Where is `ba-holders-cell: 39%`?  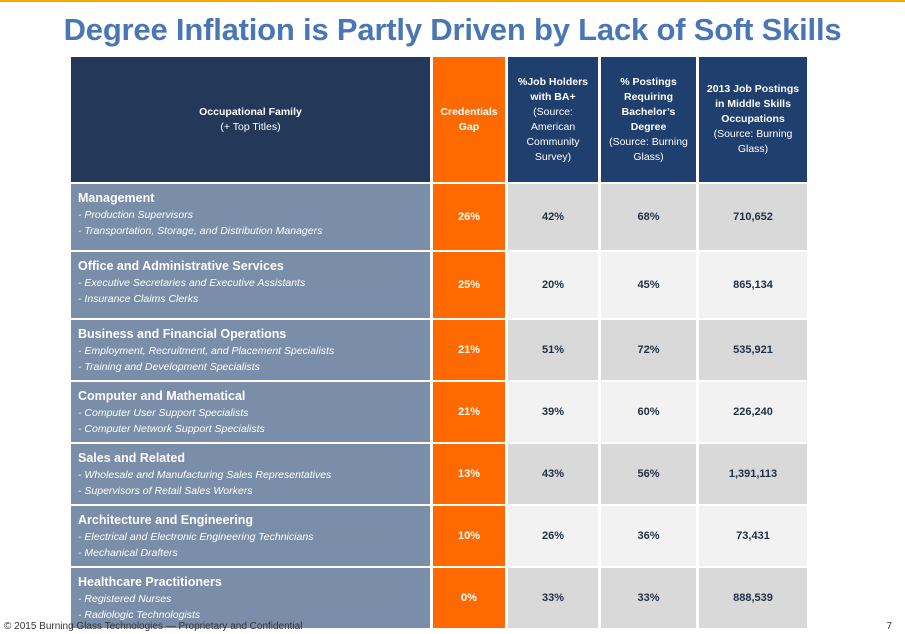
ba-holders-cell: 39% is located at coordinates (553, 412).